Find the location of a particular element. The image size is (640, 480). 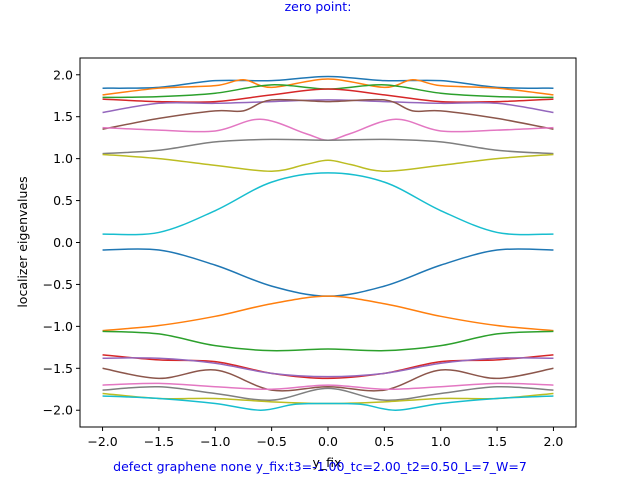

x-tick-label: 2.0 is located at coordinates (554, 441).